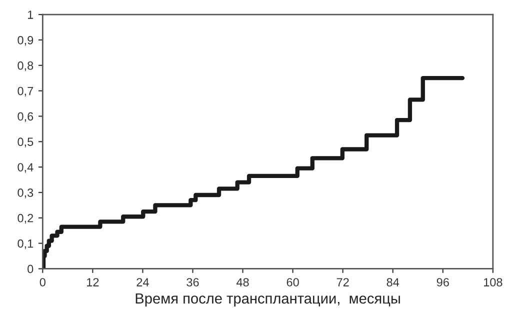 This screenshot has width=514, height=323. Describe the element at coordinates (26, 91) in the screenshot. I see `y-tick-label: 0,7` at that location.